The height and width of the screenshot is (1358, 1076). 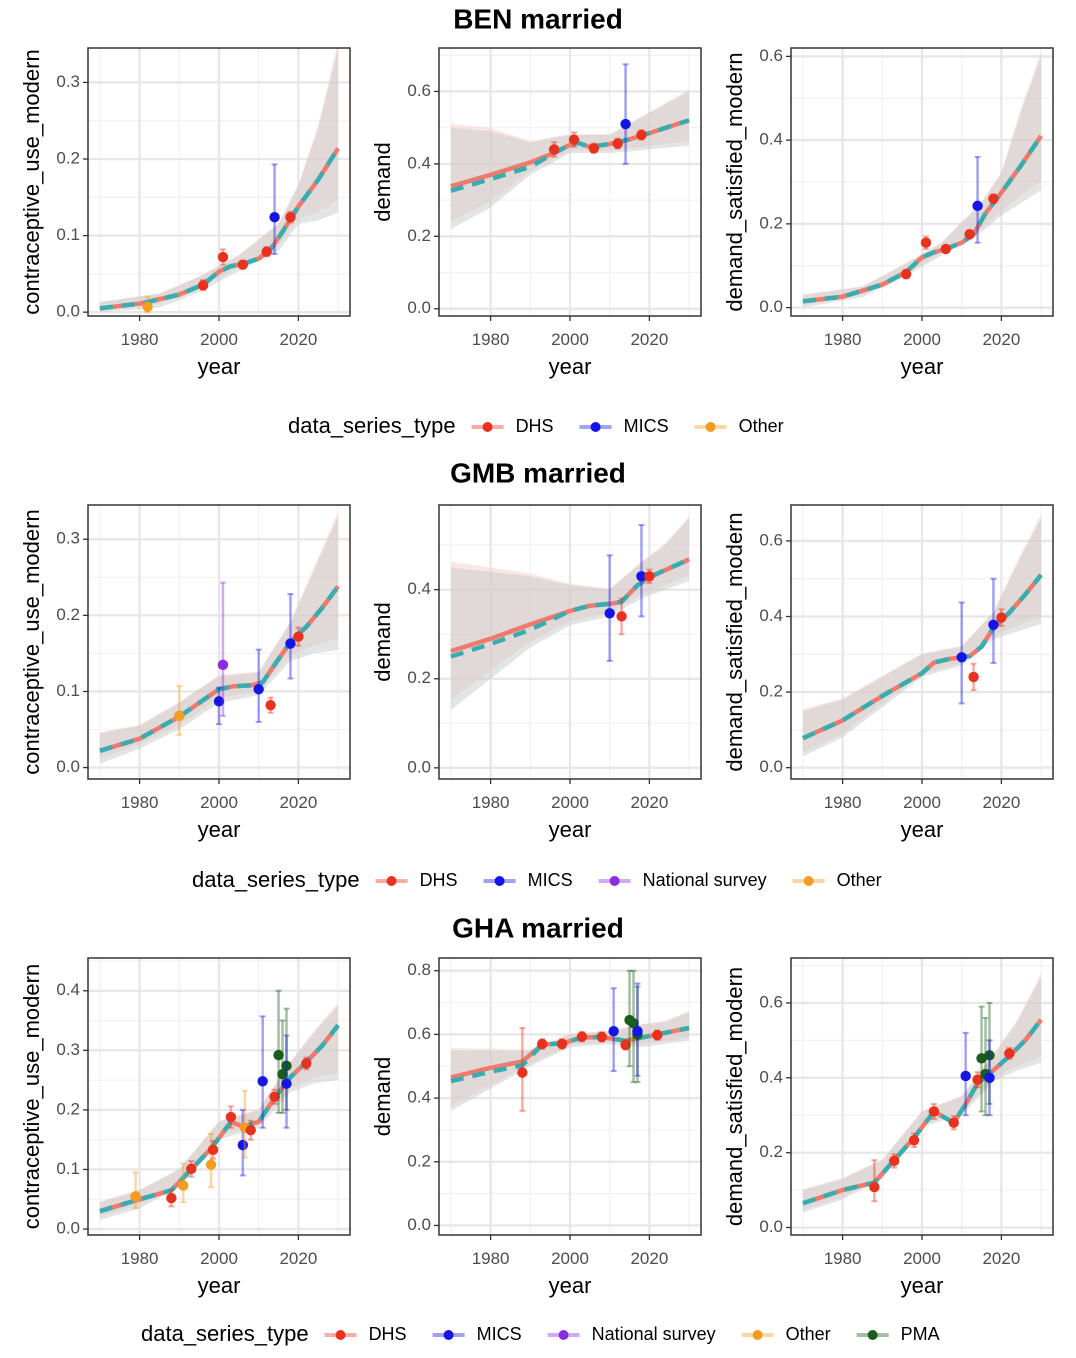 What do you see at coordinates (705, 880) in the screenshot?
I see `legend-label: National survey` at bounding box center [705, 880].